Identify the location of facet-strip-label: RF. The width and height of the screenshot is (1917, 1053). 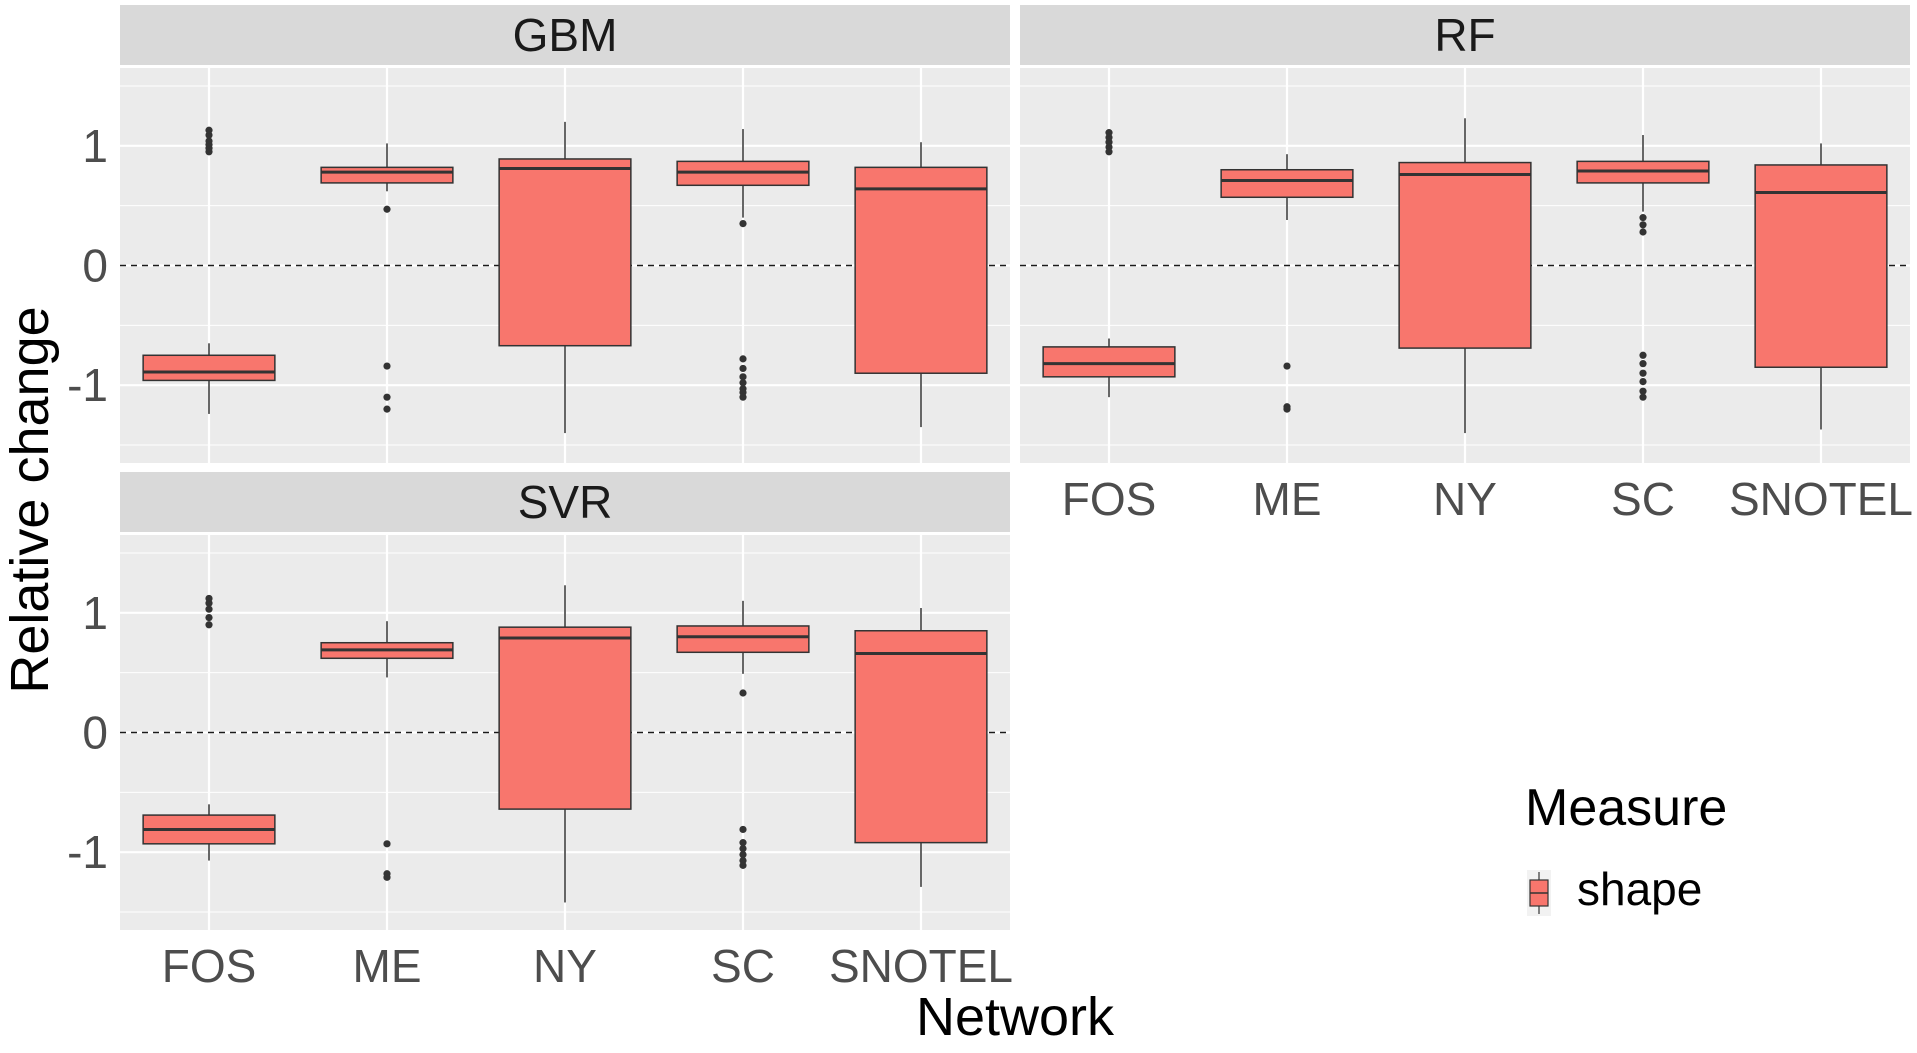
(1464, 35).